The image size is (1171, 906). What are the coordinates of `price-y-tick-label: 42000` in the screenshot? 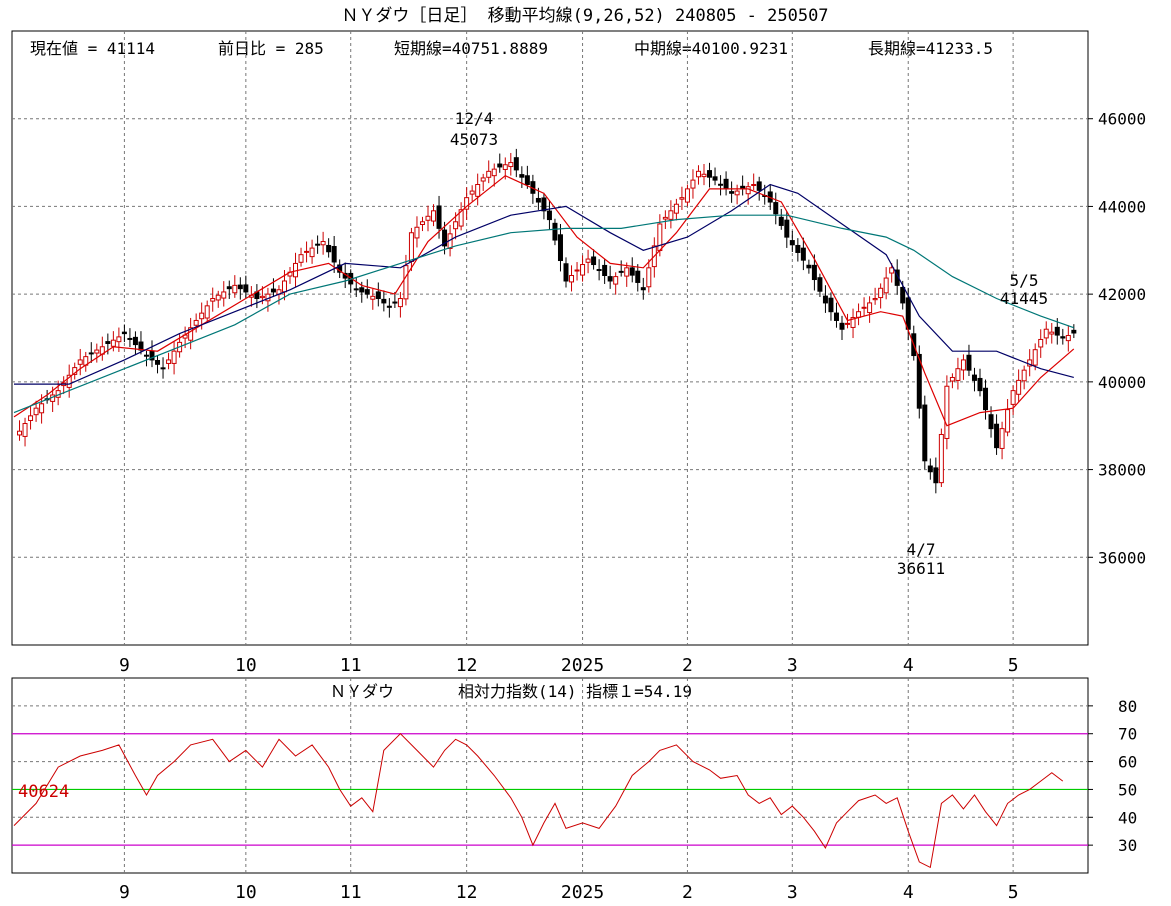 It's located at (1122, 294).